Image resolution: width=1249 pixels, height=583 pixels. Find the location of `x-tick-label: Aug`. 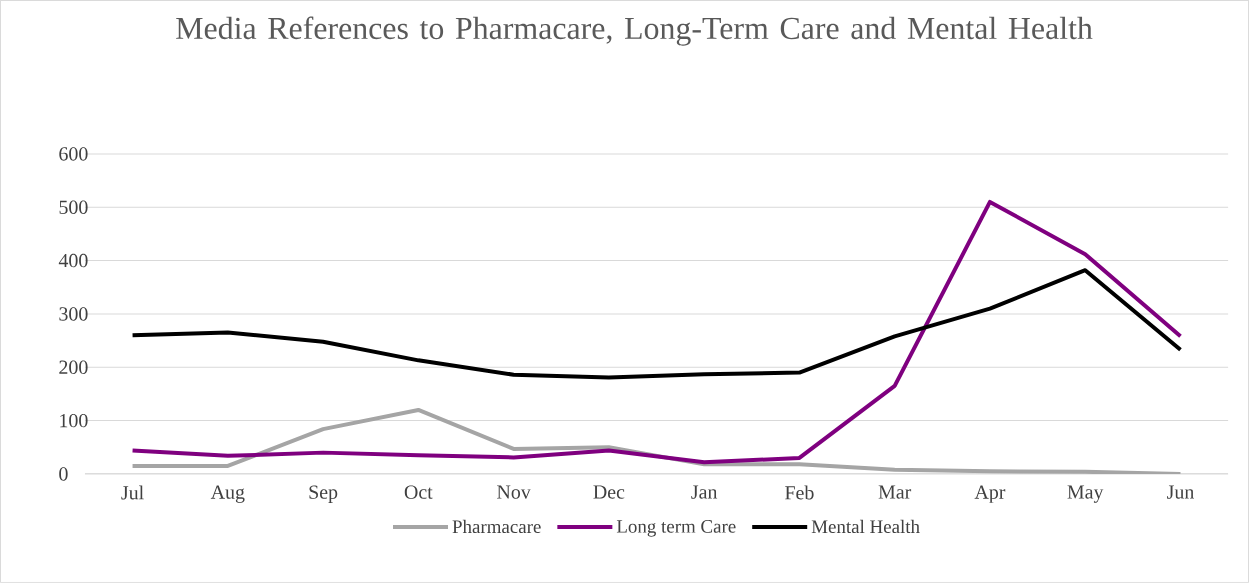

x-tick-label: Aug is located at coordinates (227, 494).